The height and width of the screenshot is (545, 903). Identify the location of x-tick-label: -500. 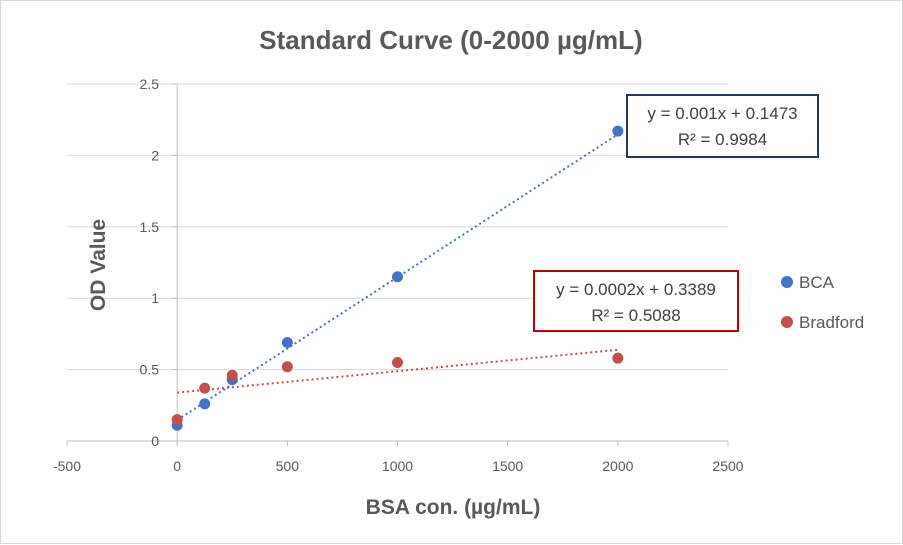
(67, 466).